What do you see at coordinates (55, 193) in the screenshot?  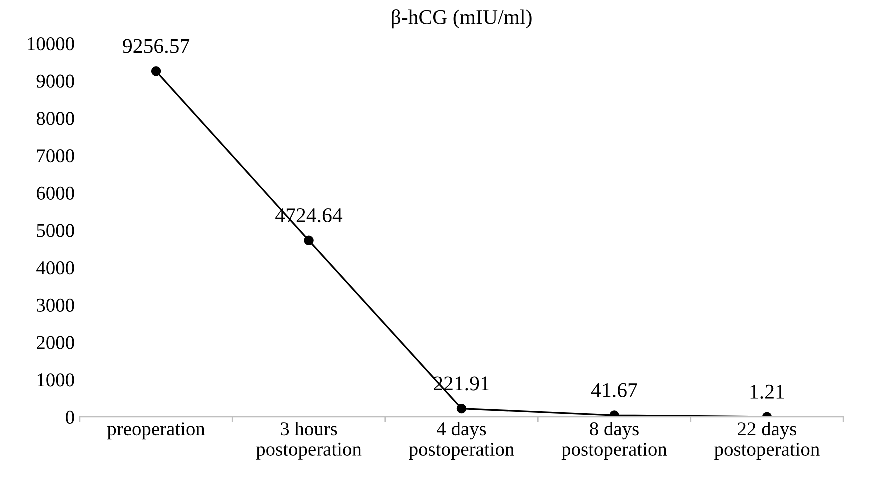 I see `y-tick-label: 6000` at bounding box center [55, 193].